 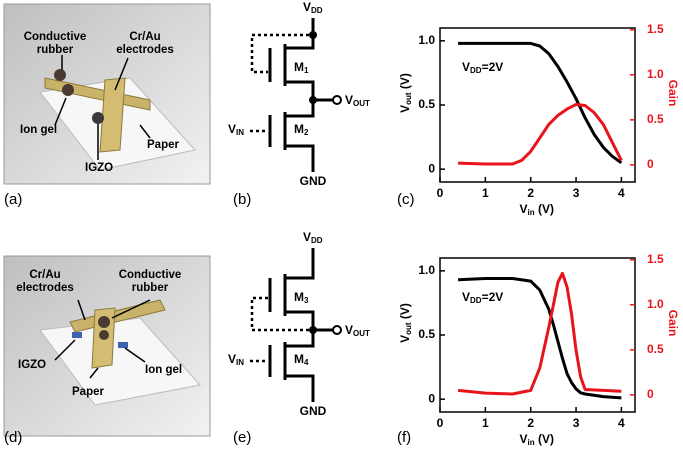 What do you see at coordinates (242, 437) in the screenshot?
I see `panel-label: (e)` at bounding box center [242, 437].